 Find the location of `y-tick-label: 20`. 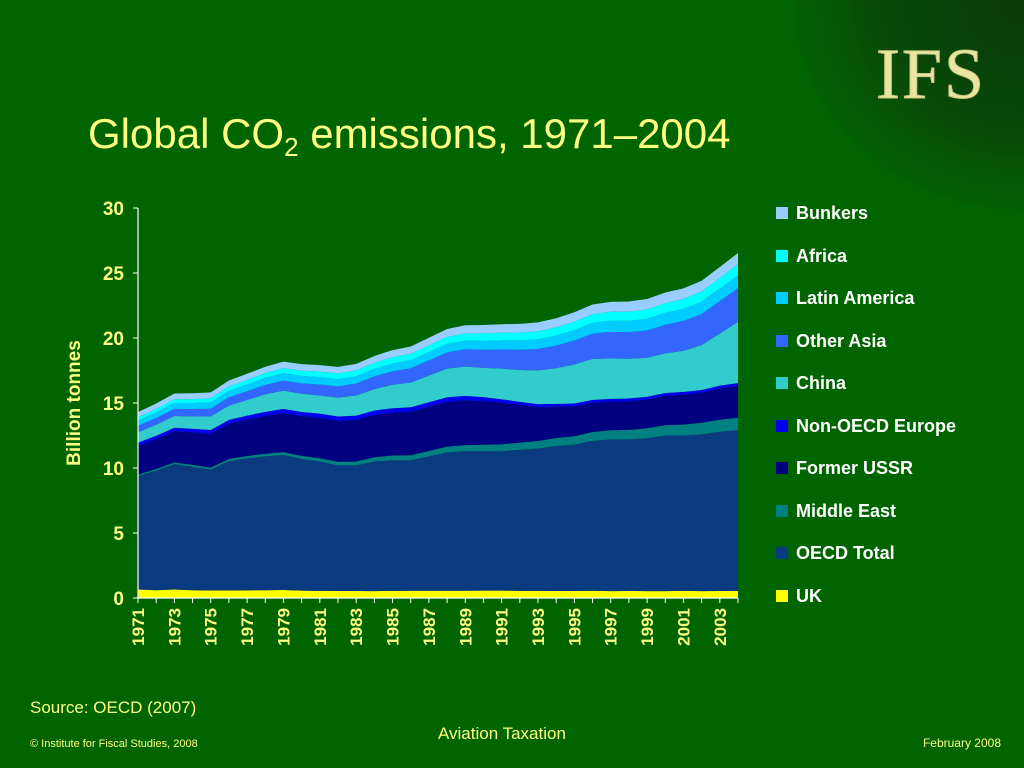

y-tick-label: 20 is located at coordinates (113, 339).